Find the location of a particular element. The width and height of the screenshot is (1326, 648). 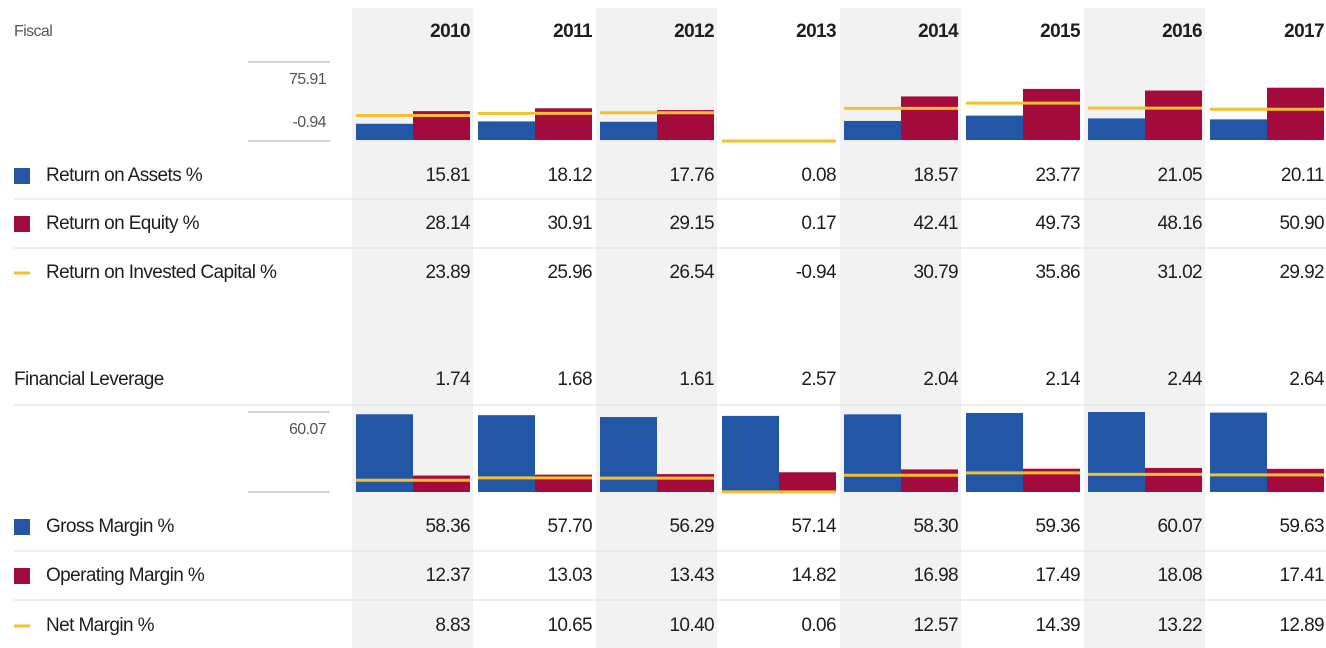

cell-value: 13.43 is located at coordinates (691, 575).